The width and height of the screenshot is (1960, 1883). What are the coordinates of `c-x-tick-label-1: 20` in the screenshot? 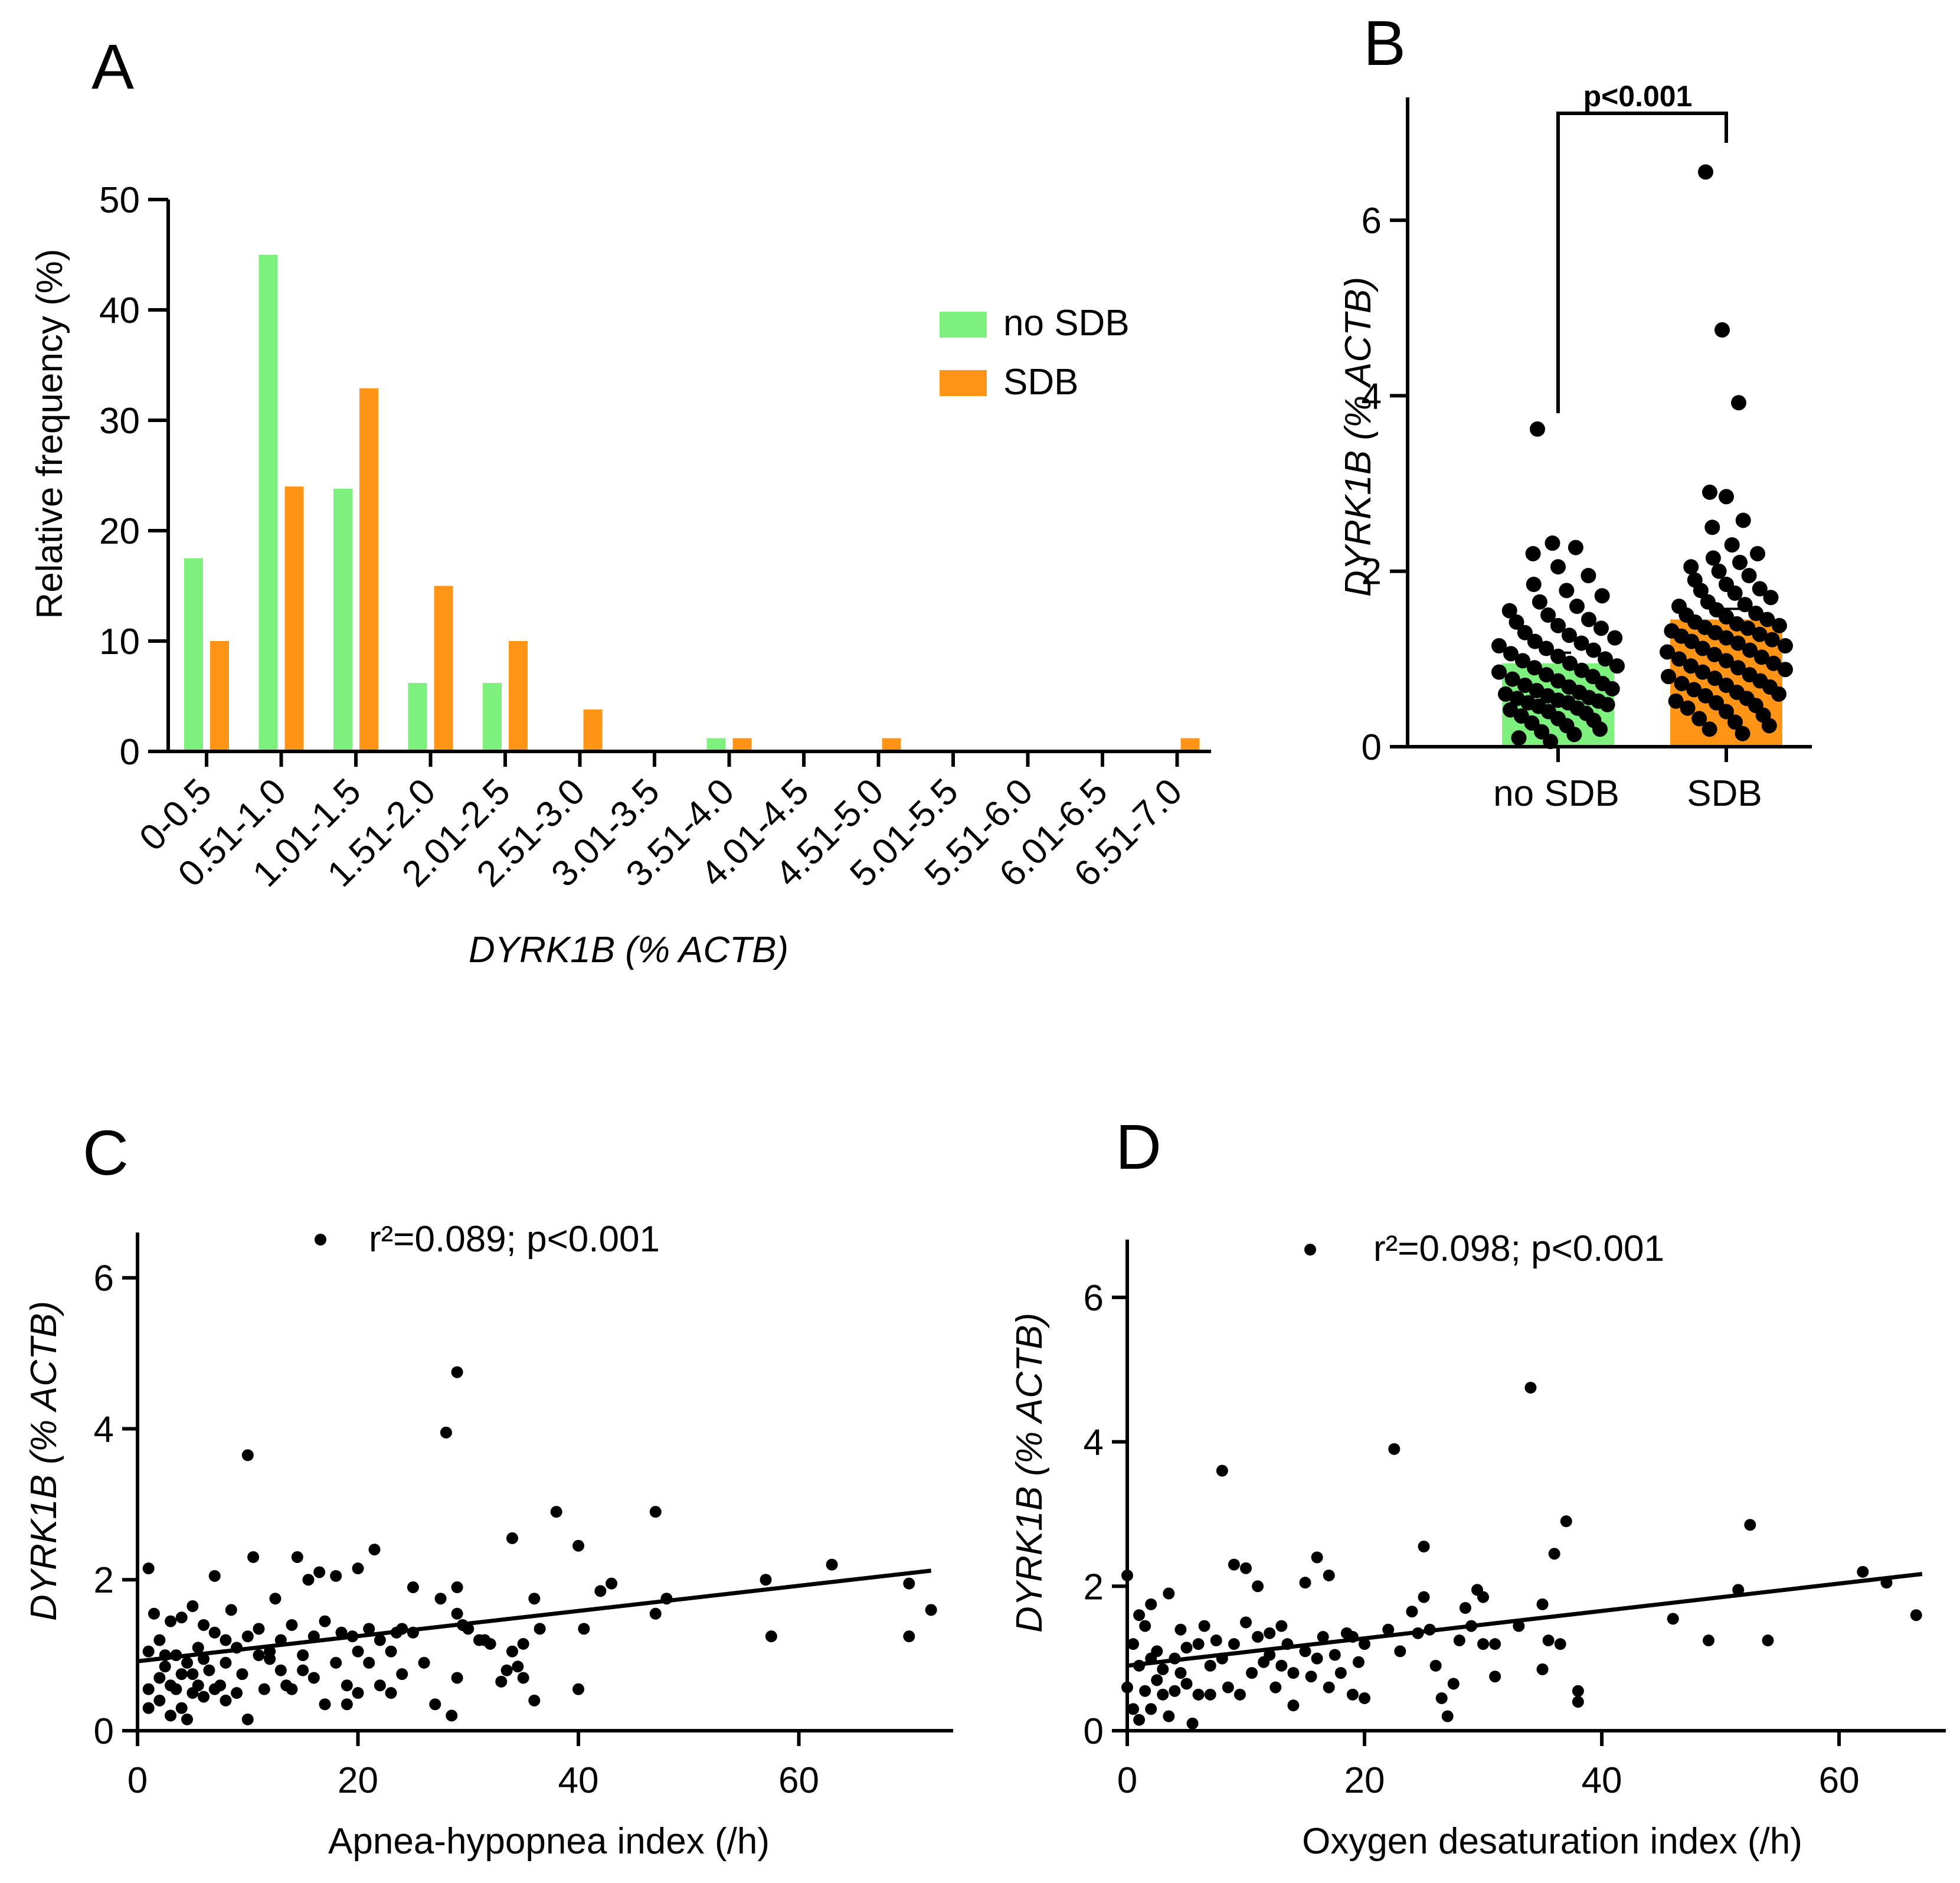 It's located at (358, 1781).